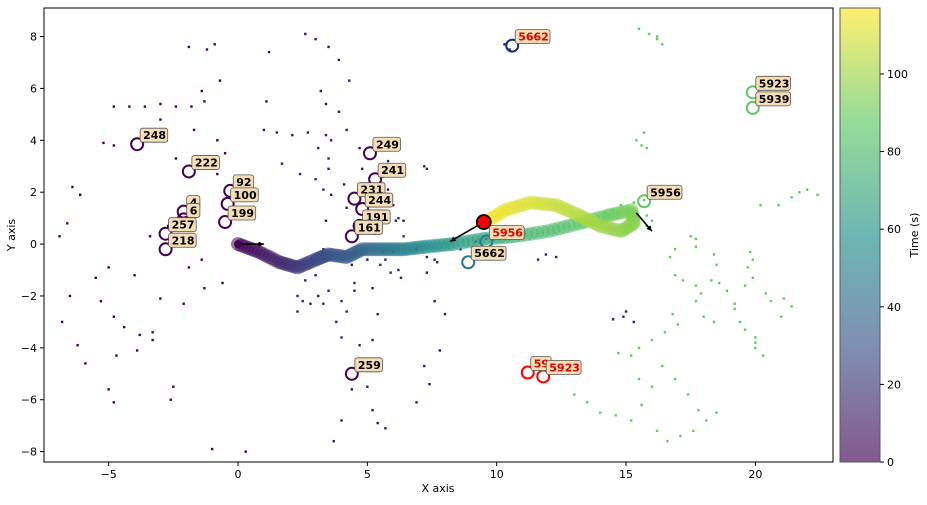  I want to click on landmark-label: 222, so click(206, 162).